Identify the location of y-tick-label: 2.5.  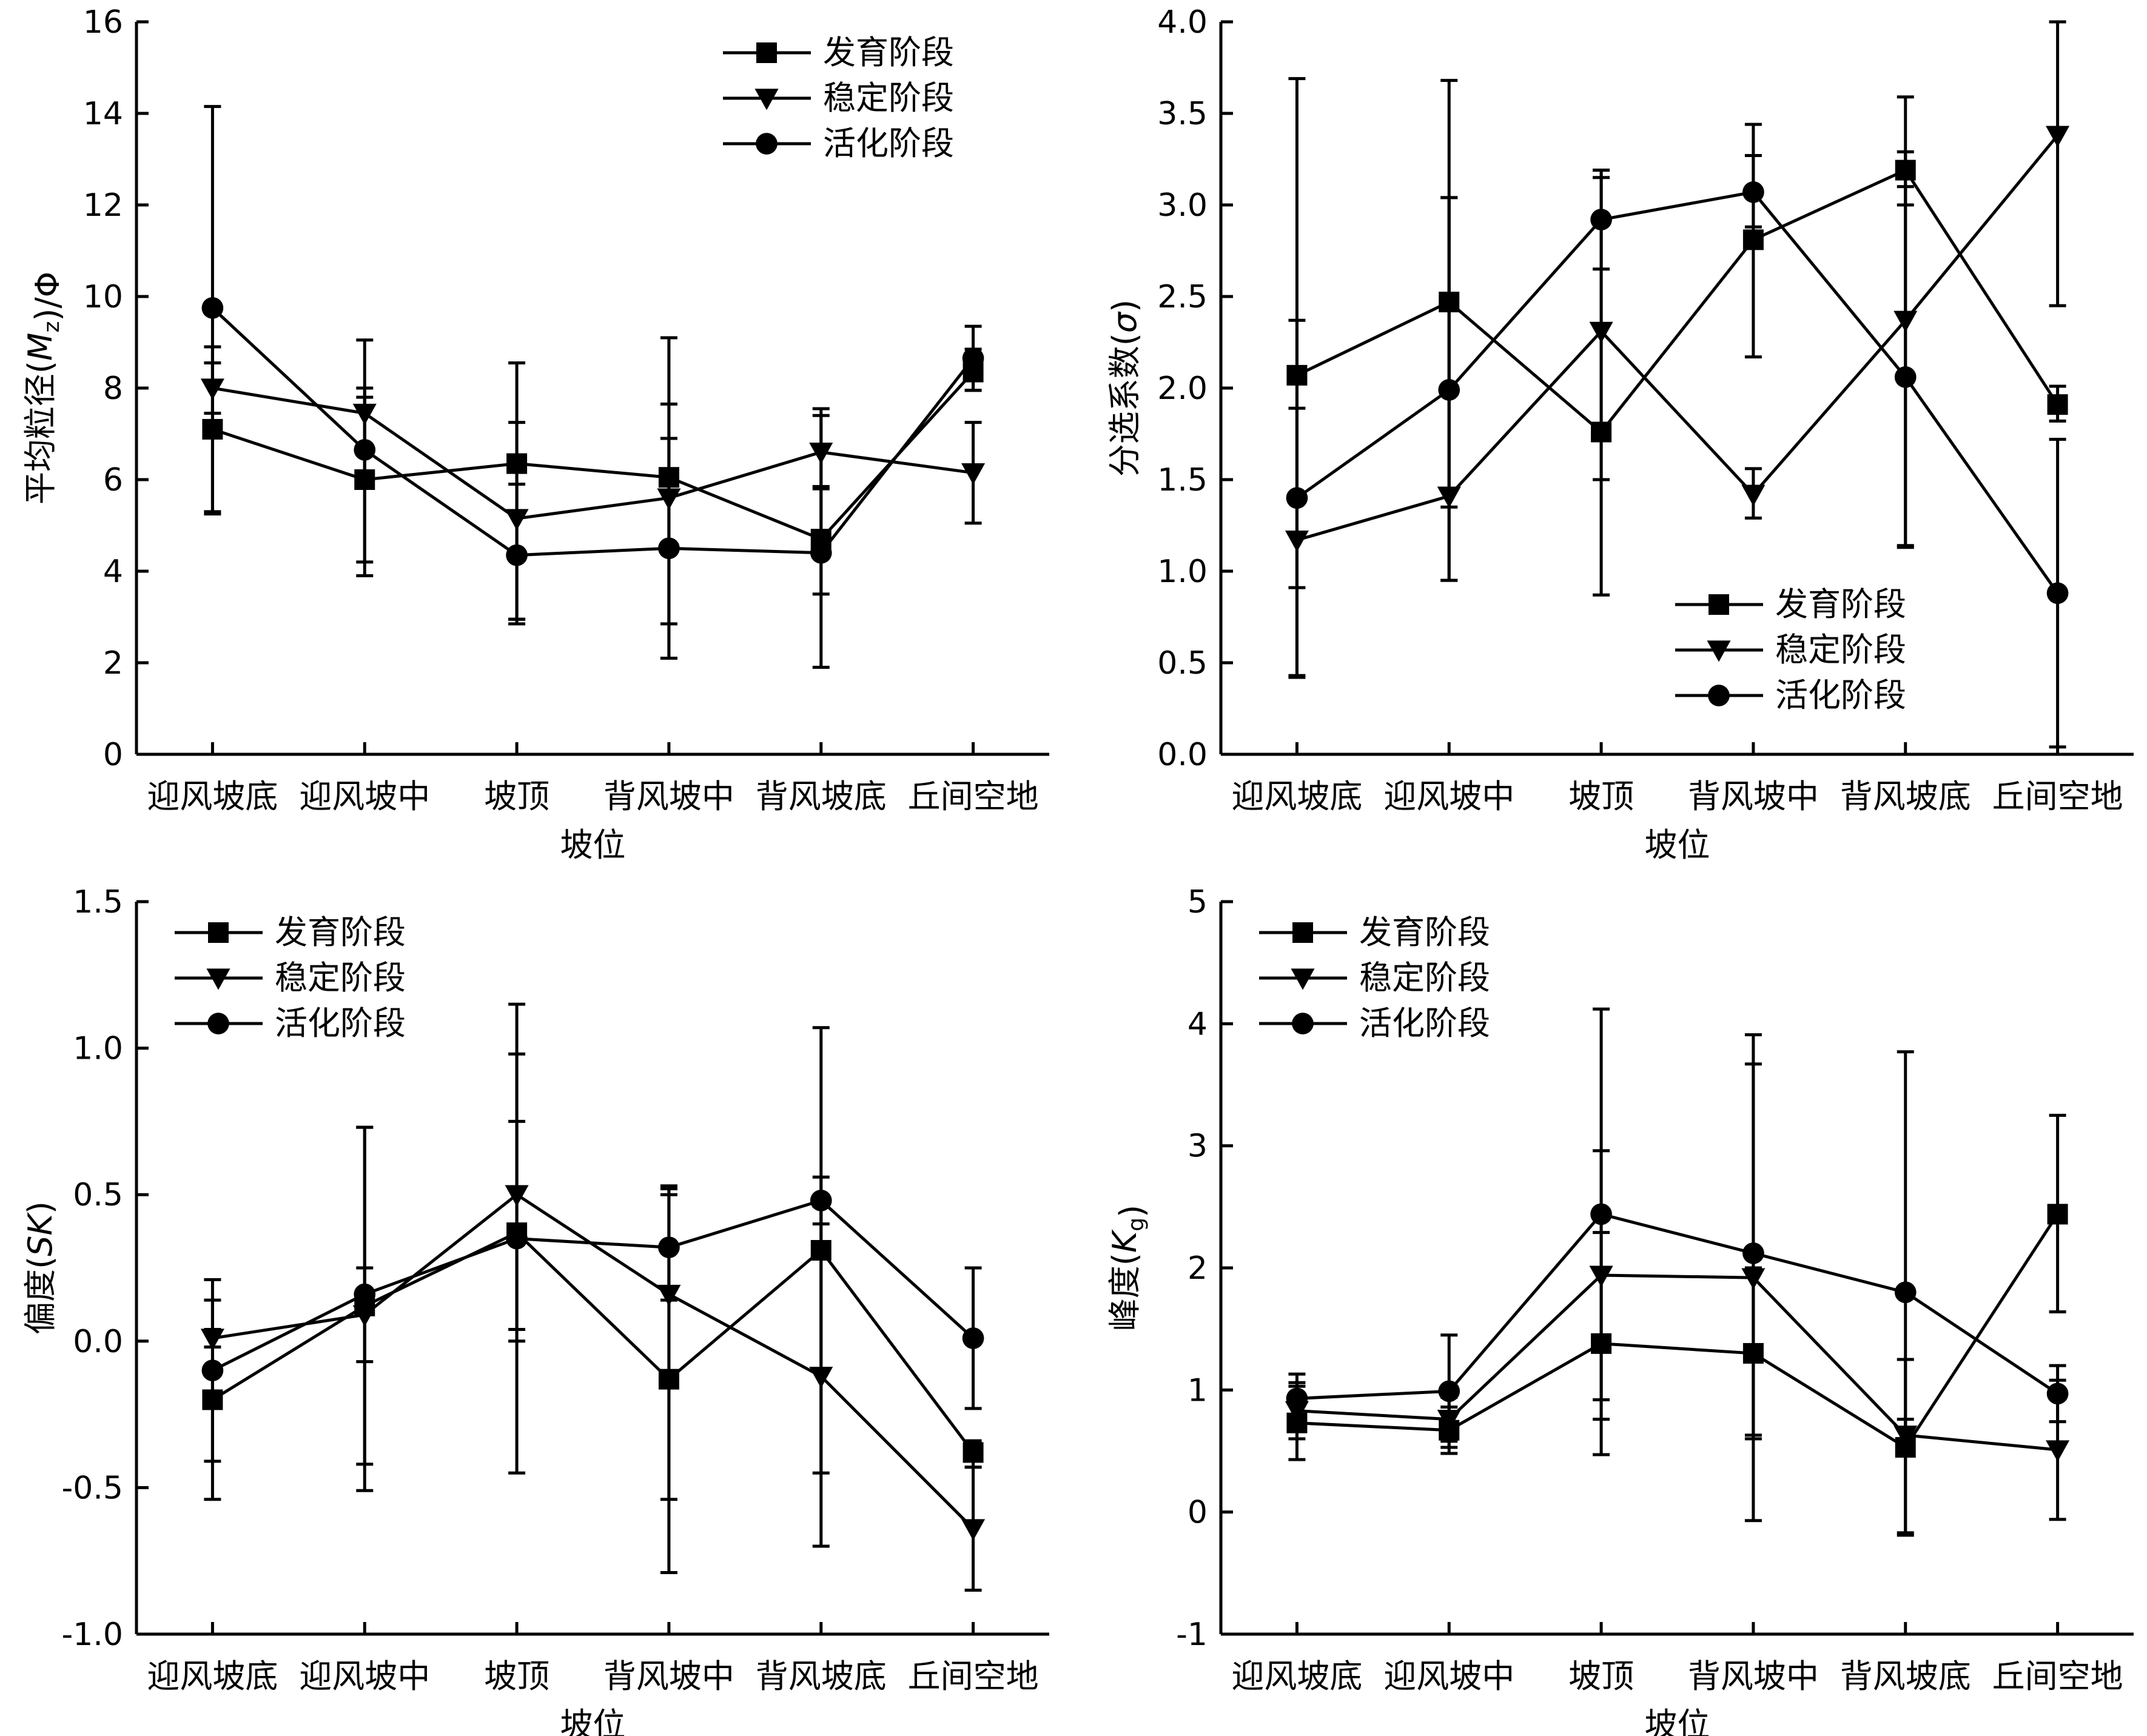
(1182, 297).